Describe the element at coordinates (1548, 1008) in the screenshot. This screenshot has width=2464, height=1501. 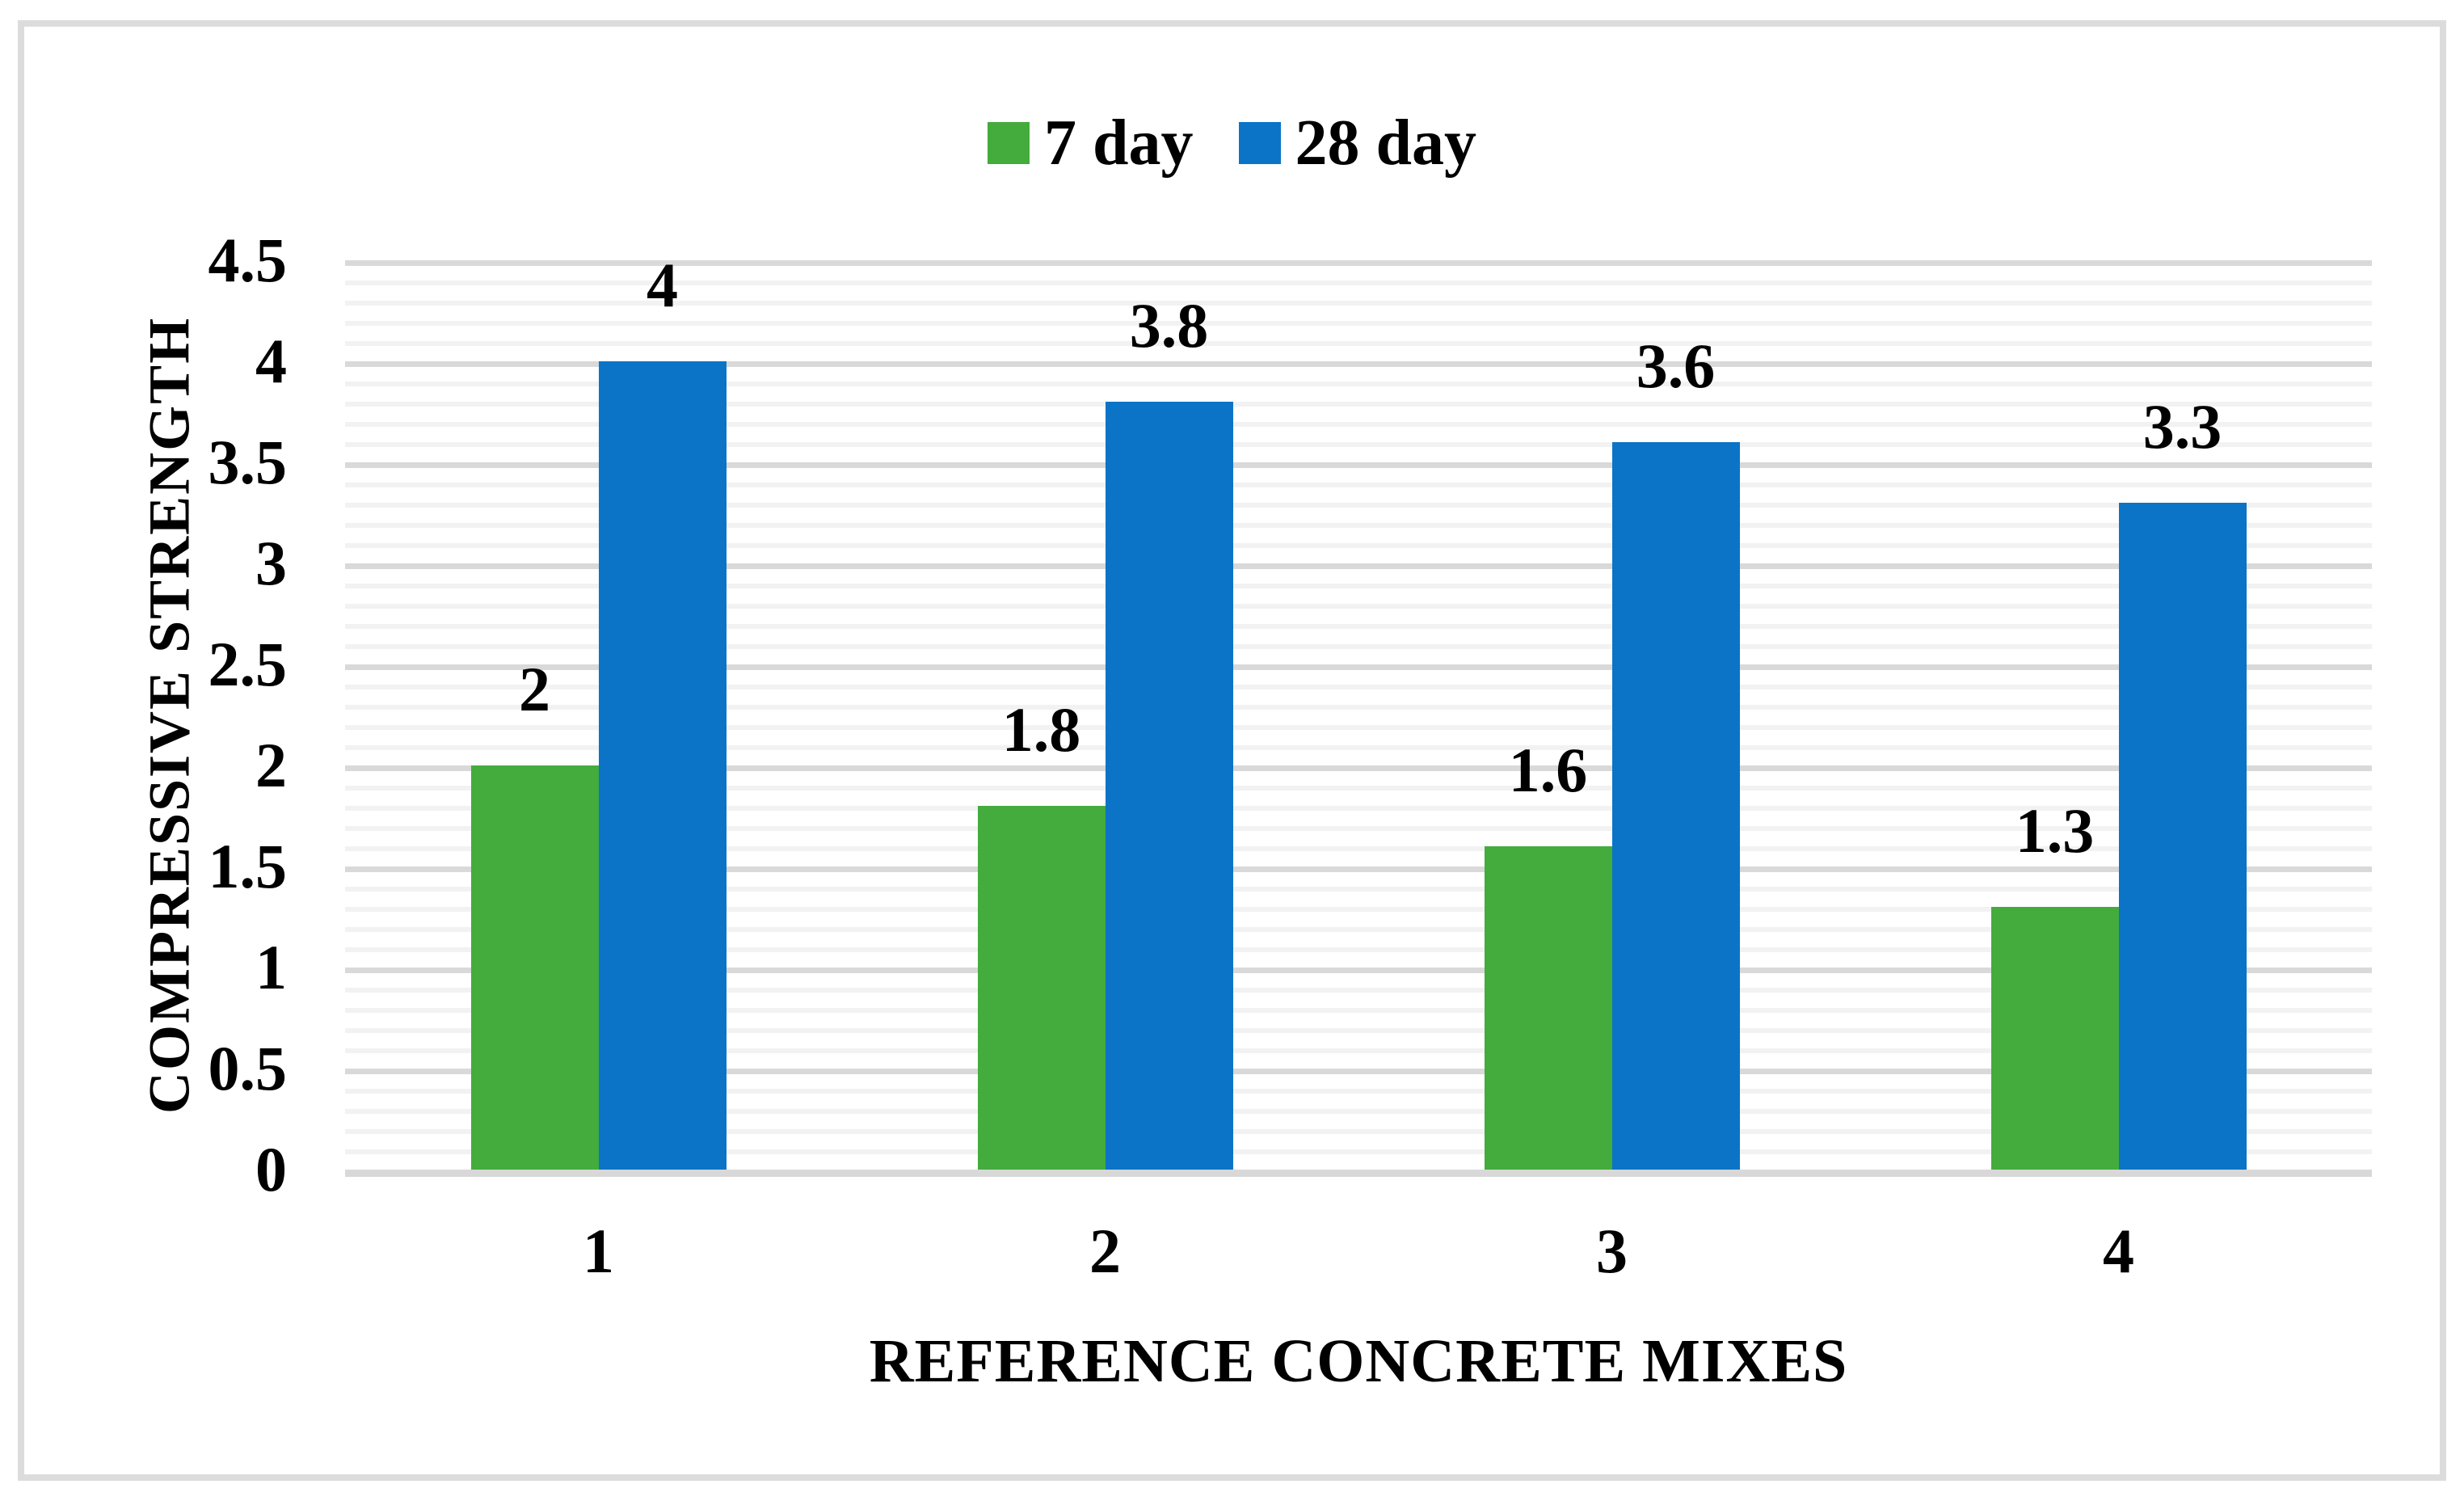
I see `bar-7-day-cat3` at that location.